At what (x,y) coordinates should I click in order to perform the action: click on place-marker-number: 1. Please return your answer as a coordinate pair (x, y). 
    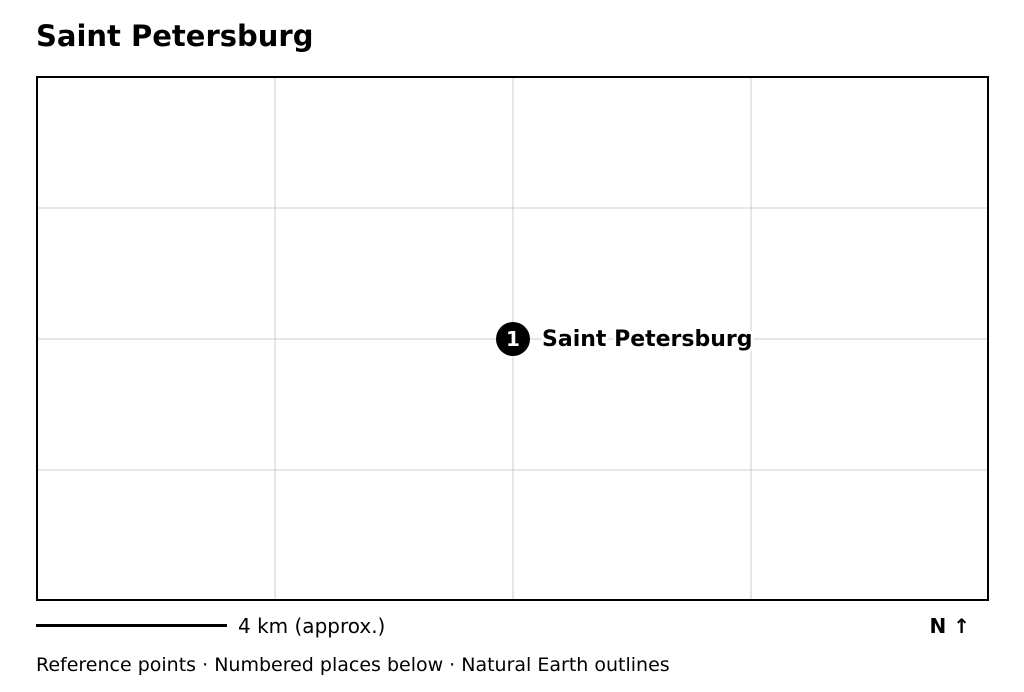
    Looking at the image, I should click on (513, 339).